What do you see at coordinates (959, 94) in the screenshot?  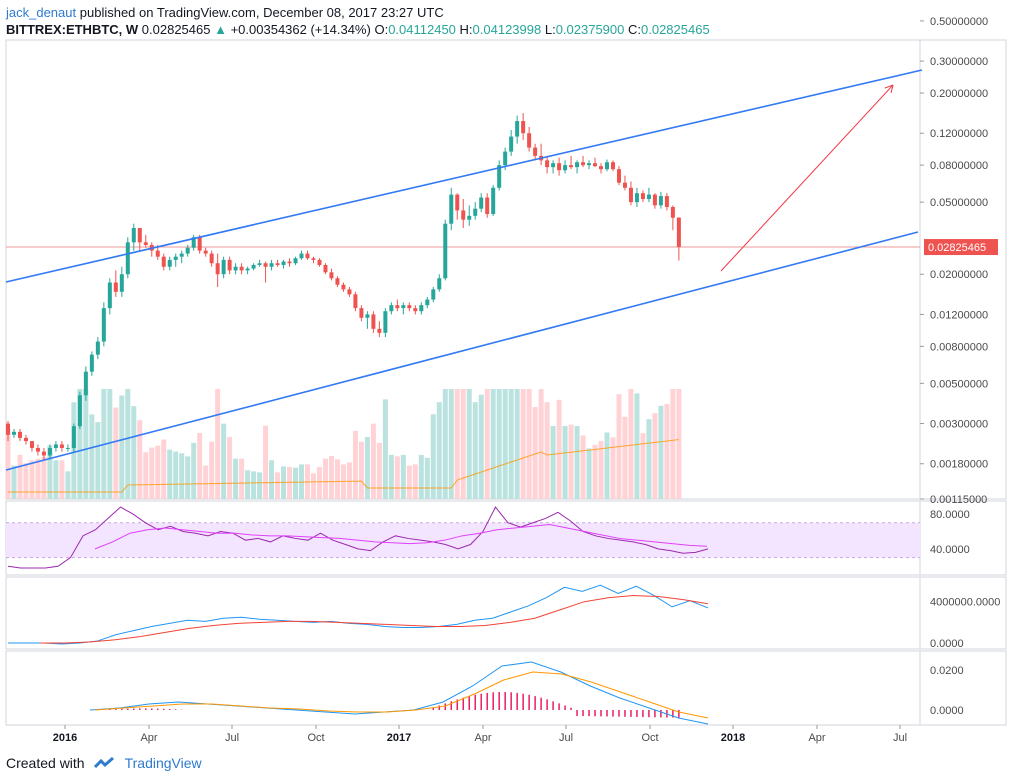 I see `price-tick-label: 0.20000000` at bounding box center [959, 94].